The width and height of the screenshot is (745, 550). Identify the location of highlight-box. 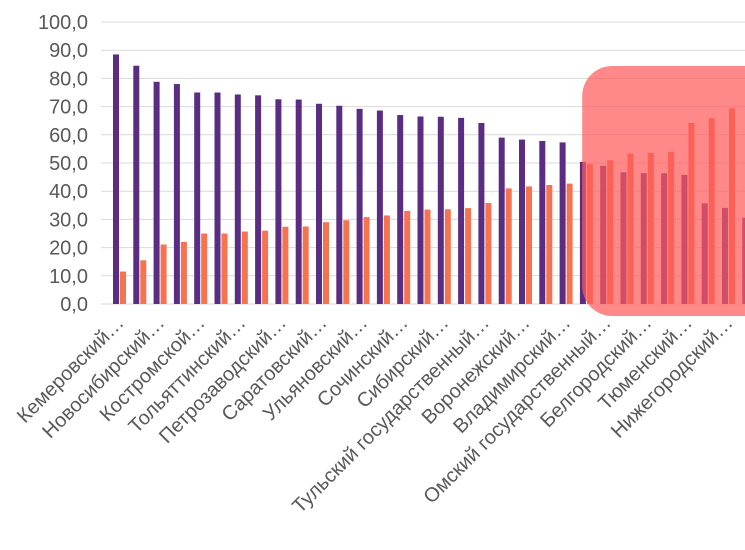
(663, 191).